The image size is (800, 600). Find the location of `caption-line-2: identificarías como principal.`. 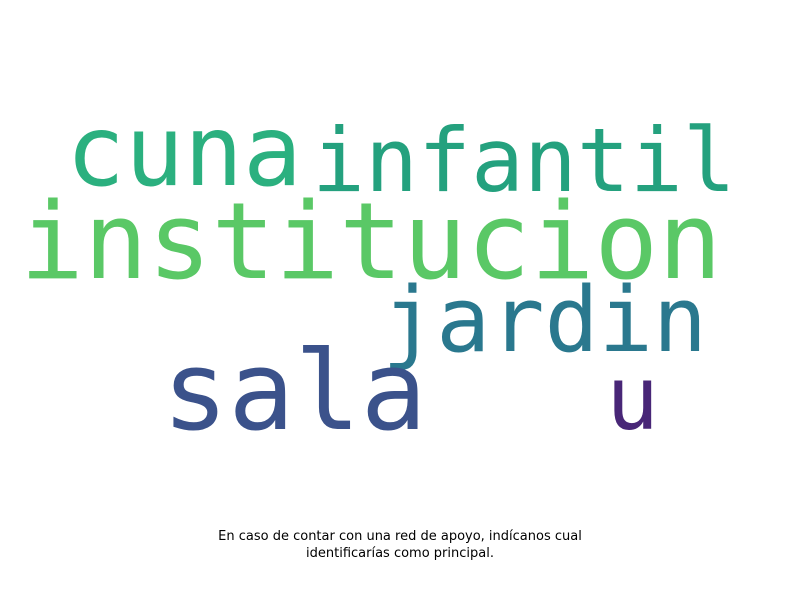

caption-line-2: identificarías como principal. is located at coordinates (400, 553).